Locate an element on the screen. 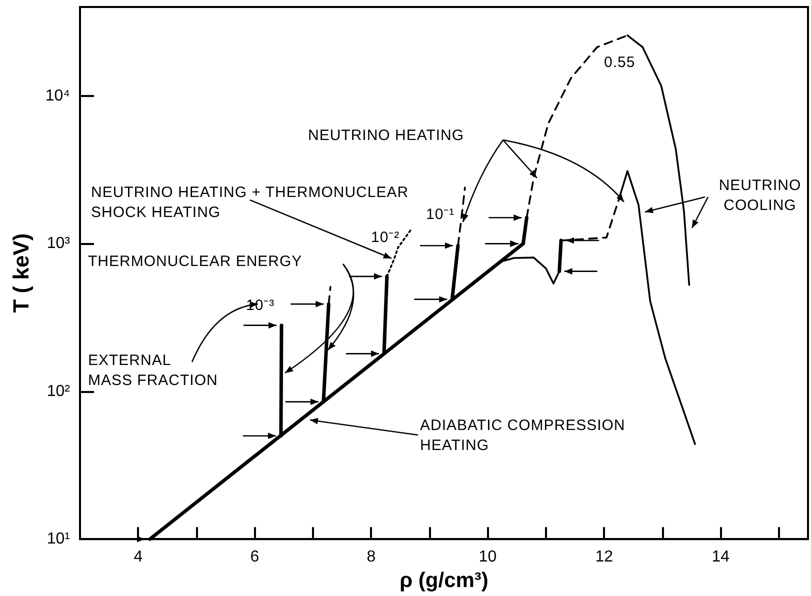 The height and width of the screenshot is (596, 811). annotation: NEUTRINO HEATING + THERMONUCLEAR SHOCK HEATING is located at coordinates (250, 202).